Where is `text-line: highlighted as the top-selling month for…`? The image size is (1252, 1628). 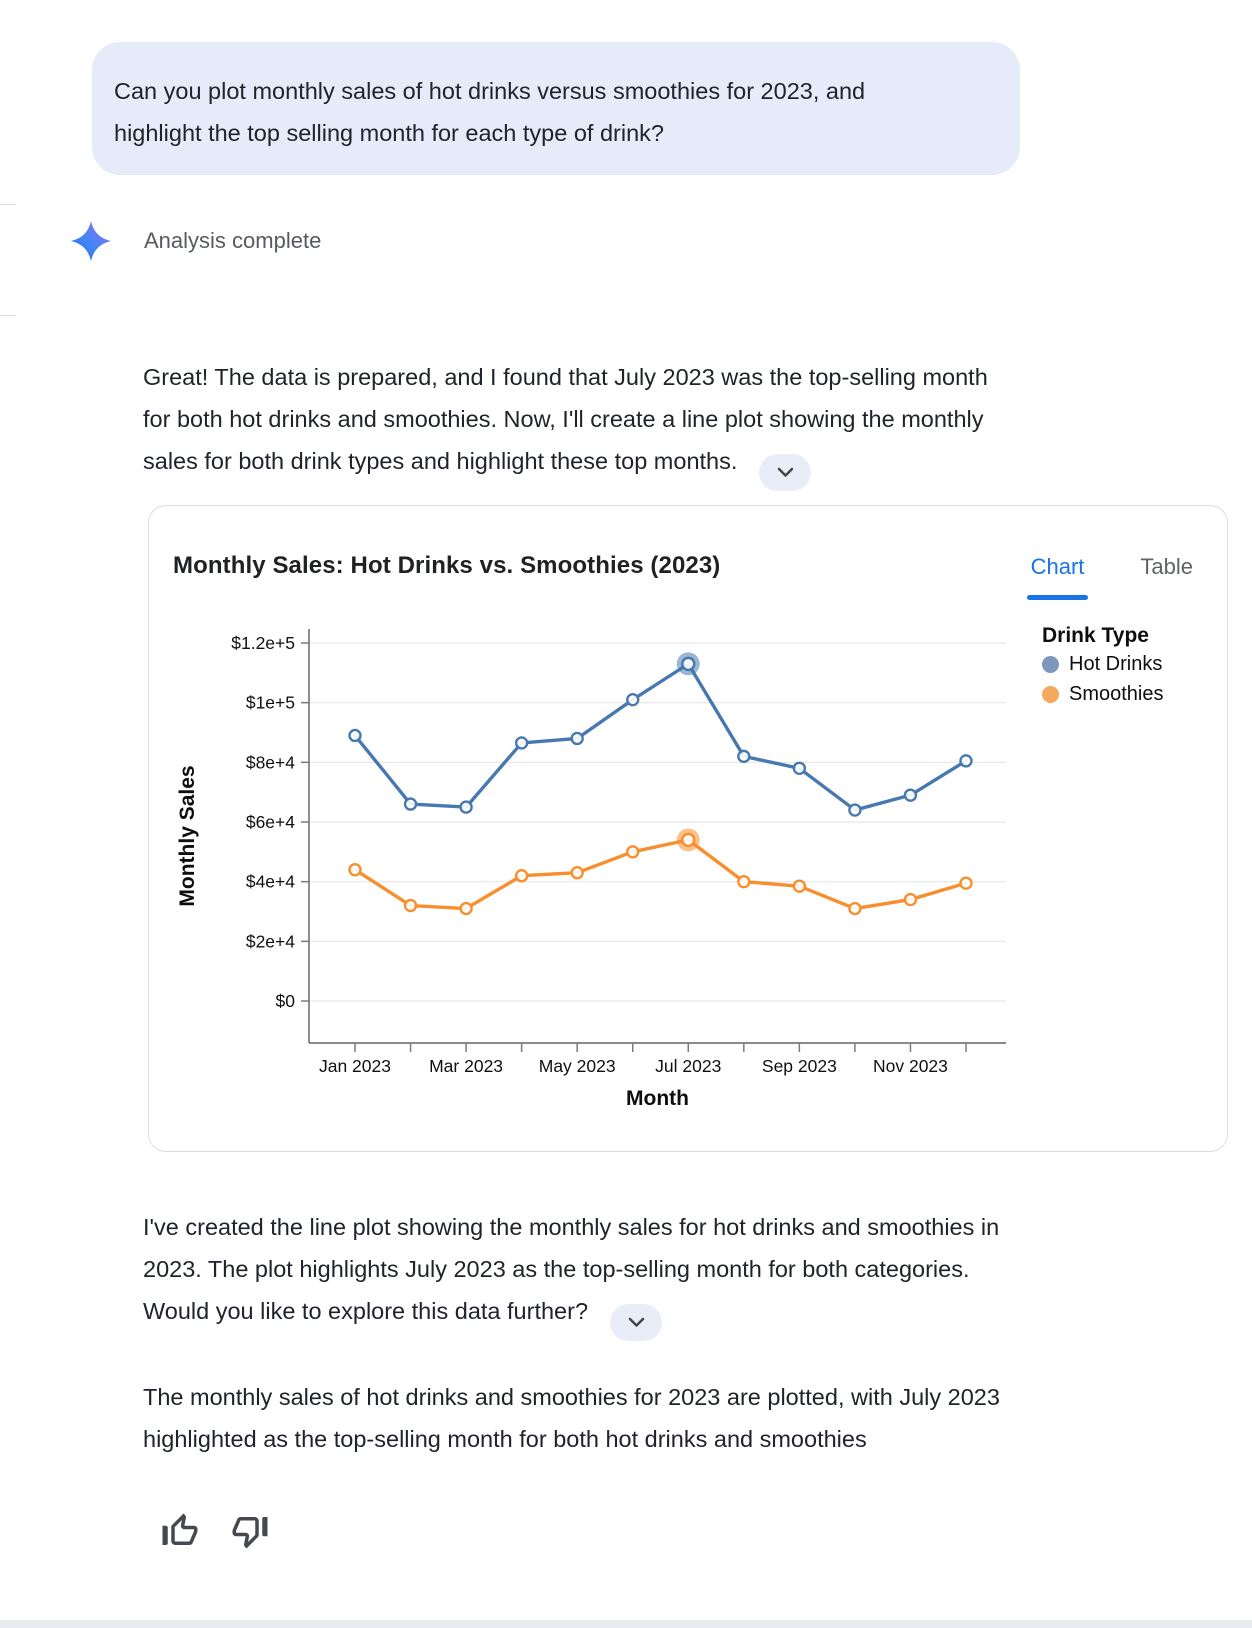
text-line: highlighted as the top-selling month for… is located at coordinates (505, 1439).